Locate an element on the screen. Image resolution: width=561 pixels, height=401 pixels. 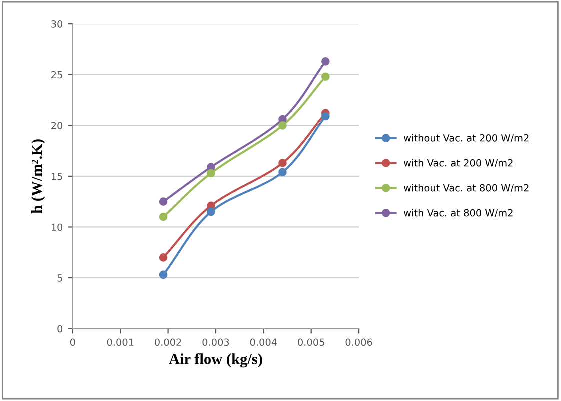
x-tick-label: 0.005 is located at coordinates (311, 342).